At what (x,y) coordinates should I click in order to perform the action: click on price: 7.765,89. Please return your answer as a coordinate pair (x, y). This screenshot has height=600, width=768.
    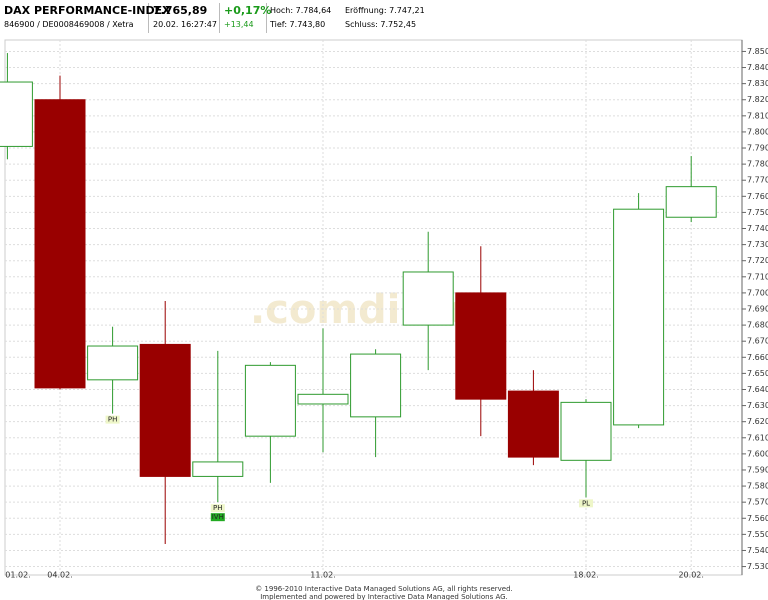
    Looking at the image, I should click on (180, 10).